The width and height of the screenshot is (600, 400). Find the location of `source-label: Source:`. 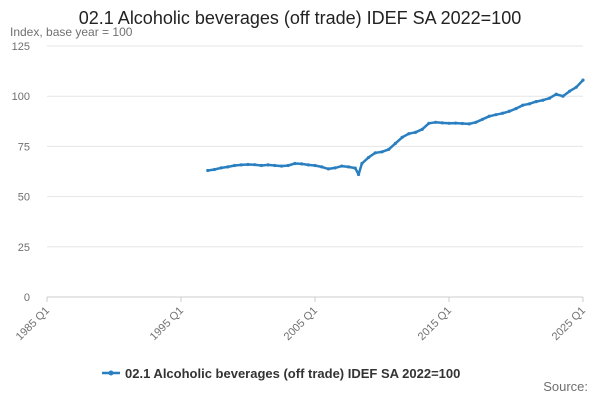

source-label: Source: is located at coordinates (565, 386).